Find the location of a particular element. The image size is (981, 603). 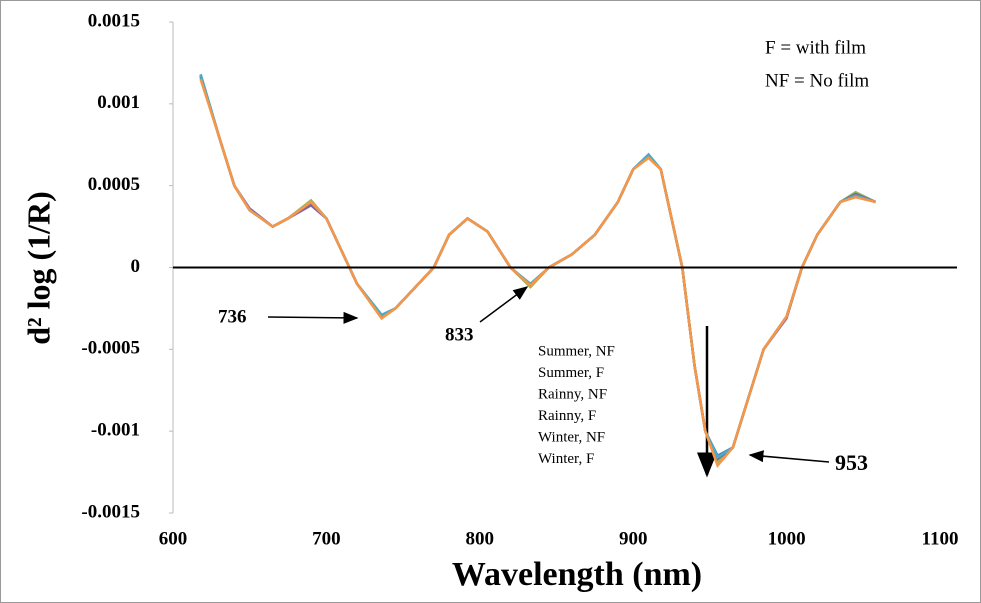

annotation: 953 is located at coordinates (851, 462).